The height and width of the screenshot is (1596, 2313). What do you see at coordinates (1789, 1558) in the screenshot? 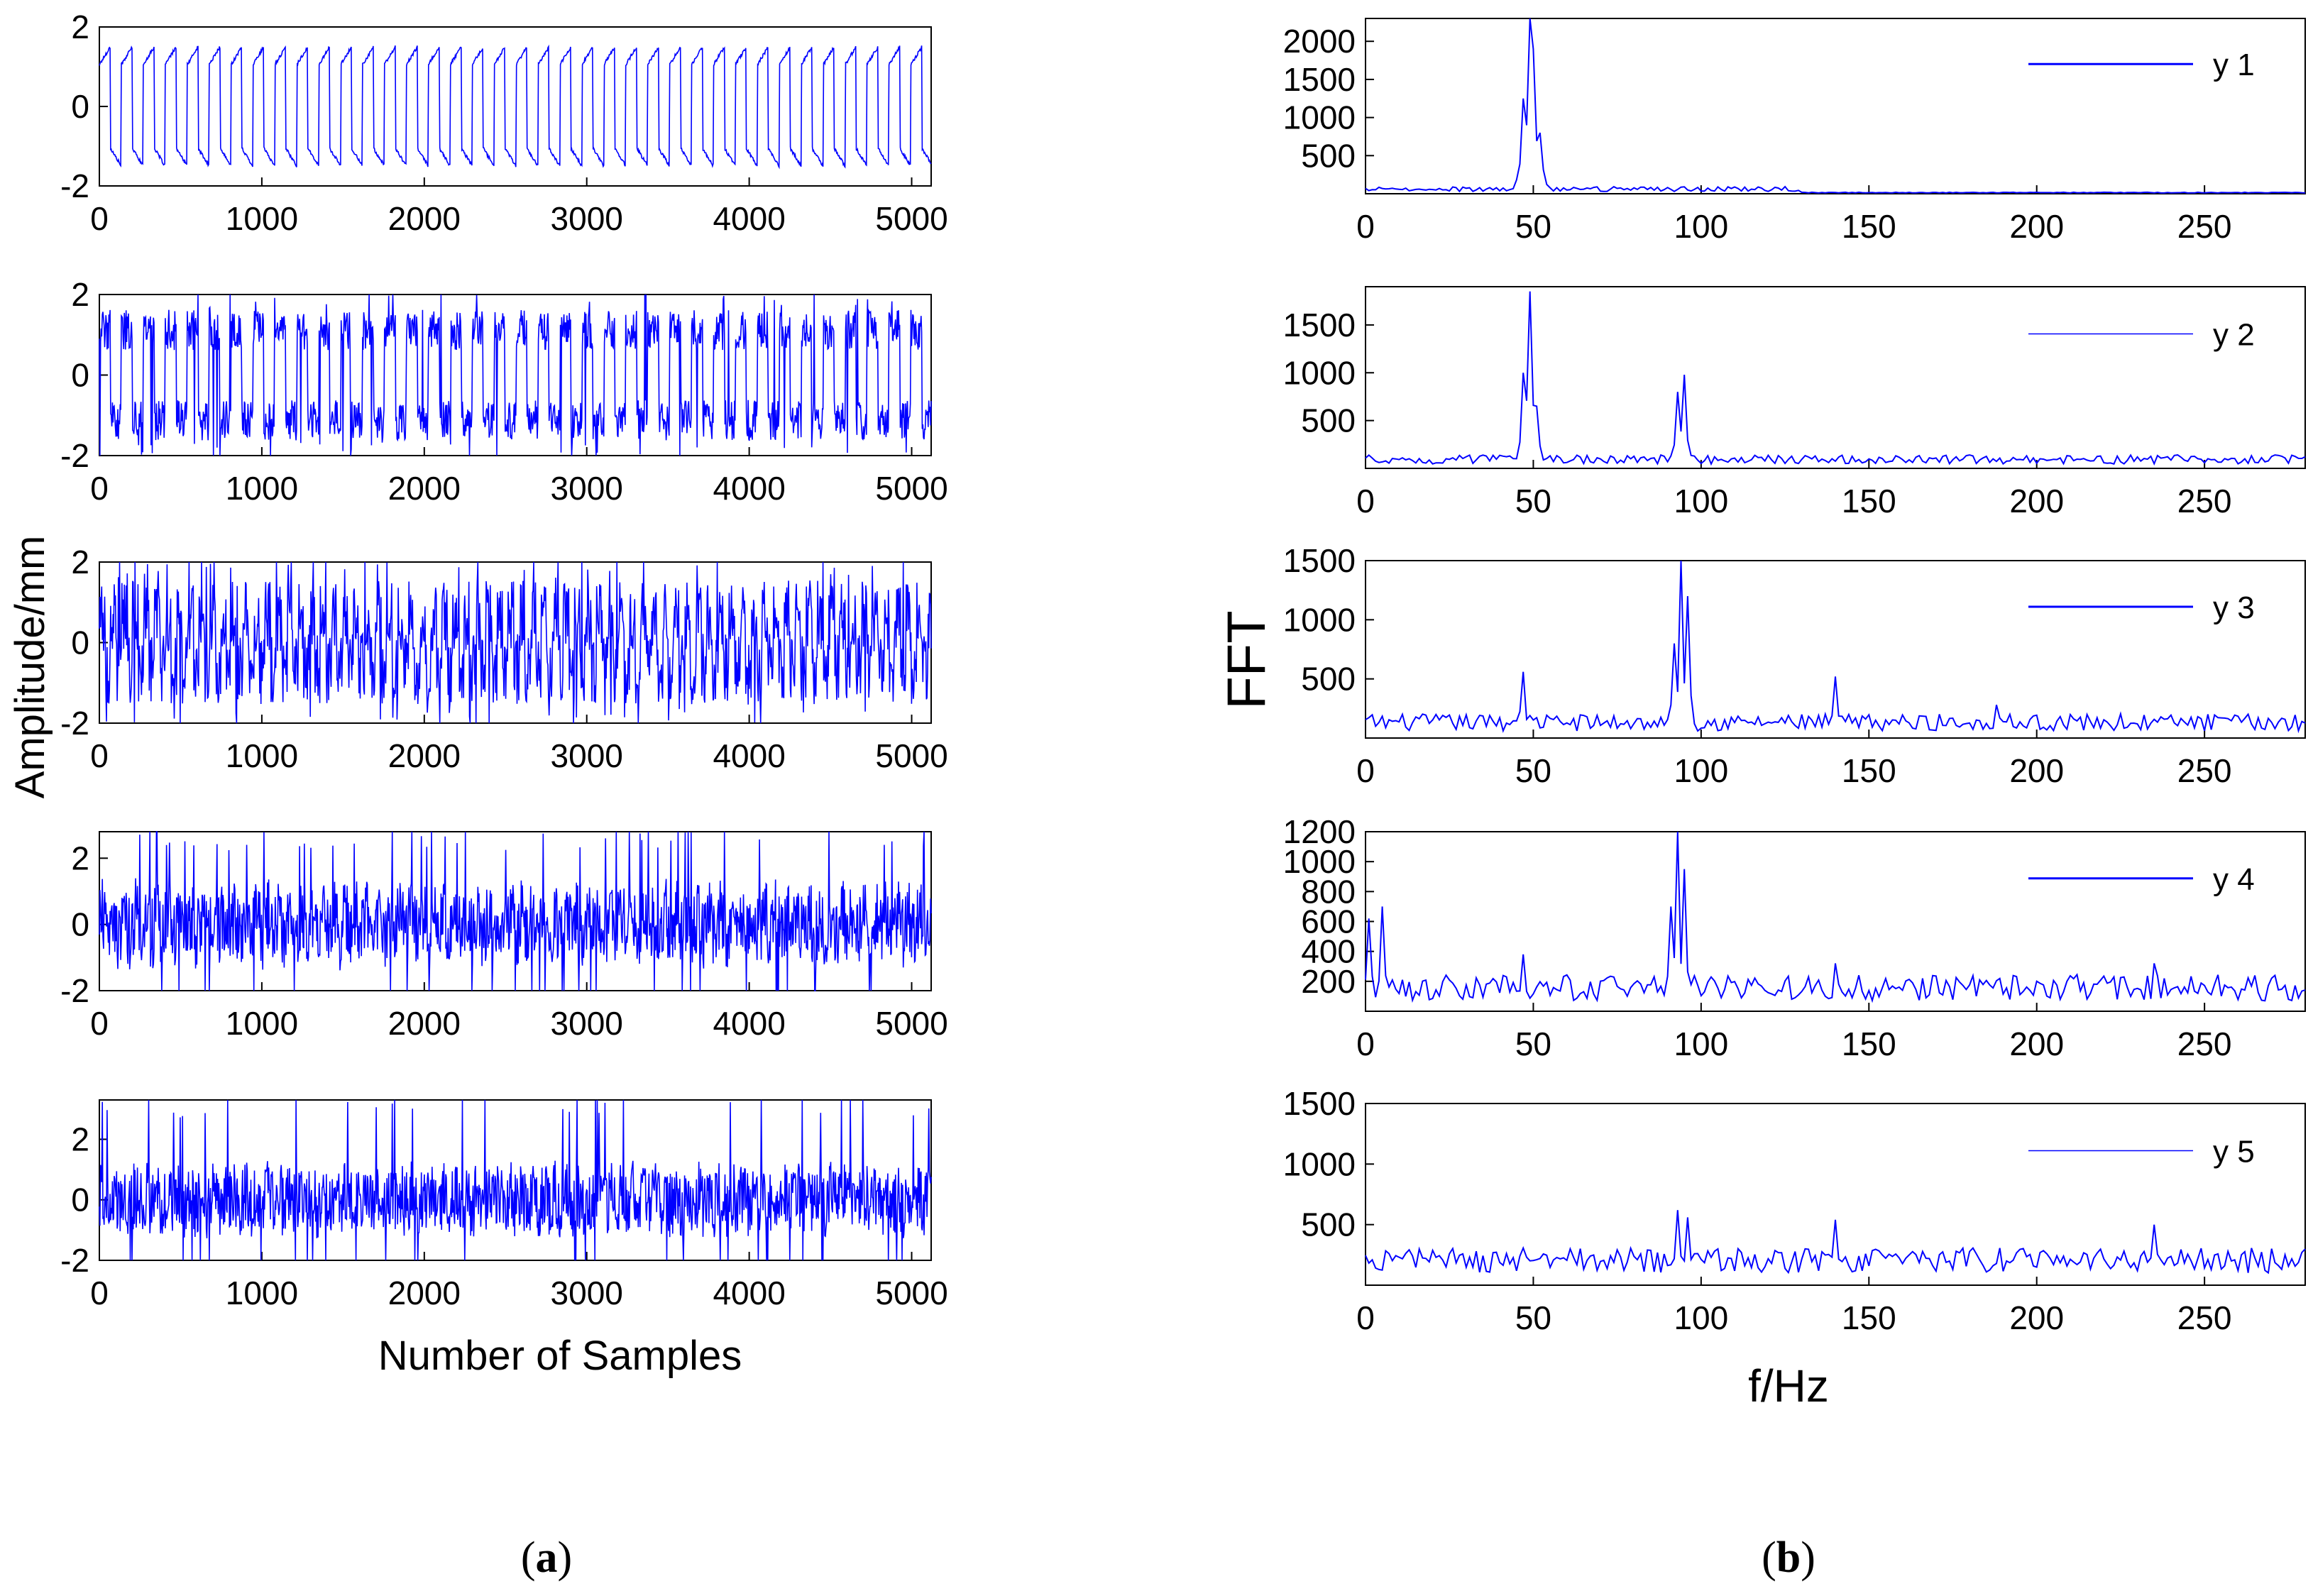
I see `caption-b: (b)` at bounding box center [1789, 1558].